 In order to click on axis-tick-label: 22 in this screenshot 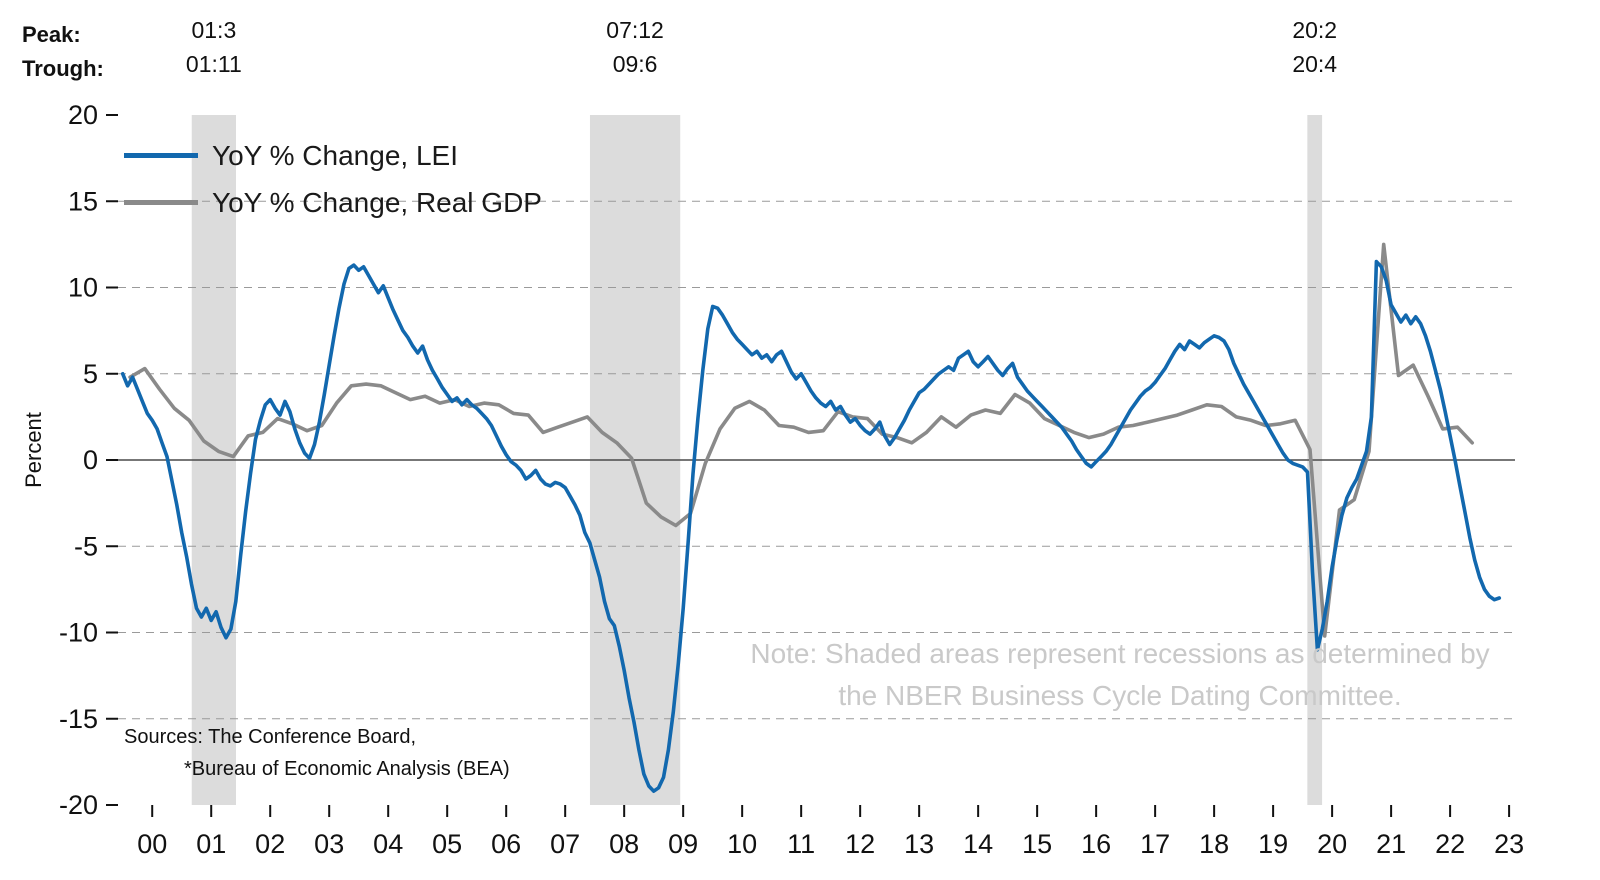, I will do `click(1450, 844)`.